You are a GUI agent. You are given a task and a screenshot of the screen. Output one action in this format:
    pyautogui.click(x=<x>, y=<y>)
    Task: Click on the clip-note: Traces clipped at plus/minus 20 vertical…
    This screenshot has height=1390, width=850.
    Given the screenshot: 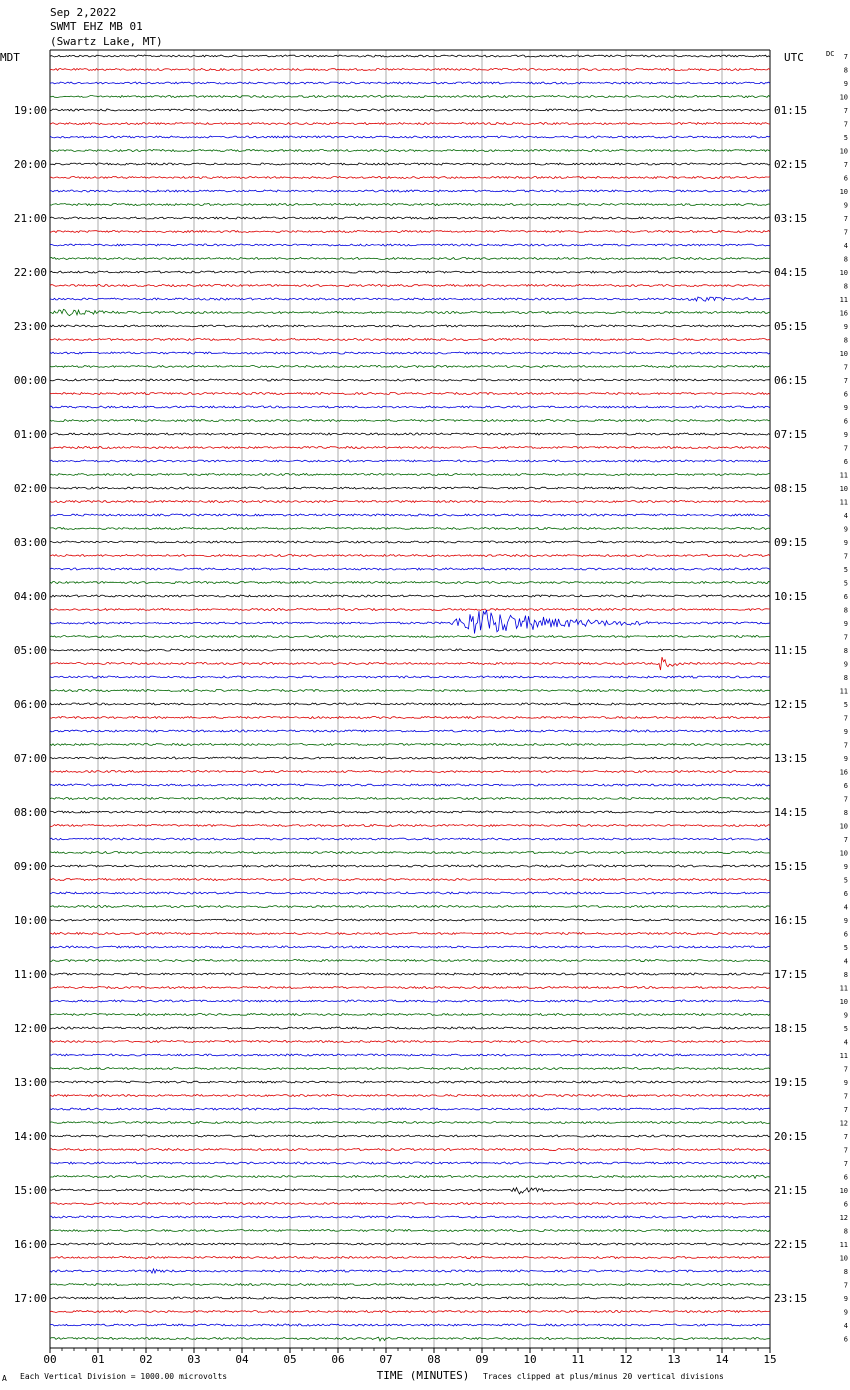 What is the action you would take?
    pyautogui.click(x=603, y=1376)
    